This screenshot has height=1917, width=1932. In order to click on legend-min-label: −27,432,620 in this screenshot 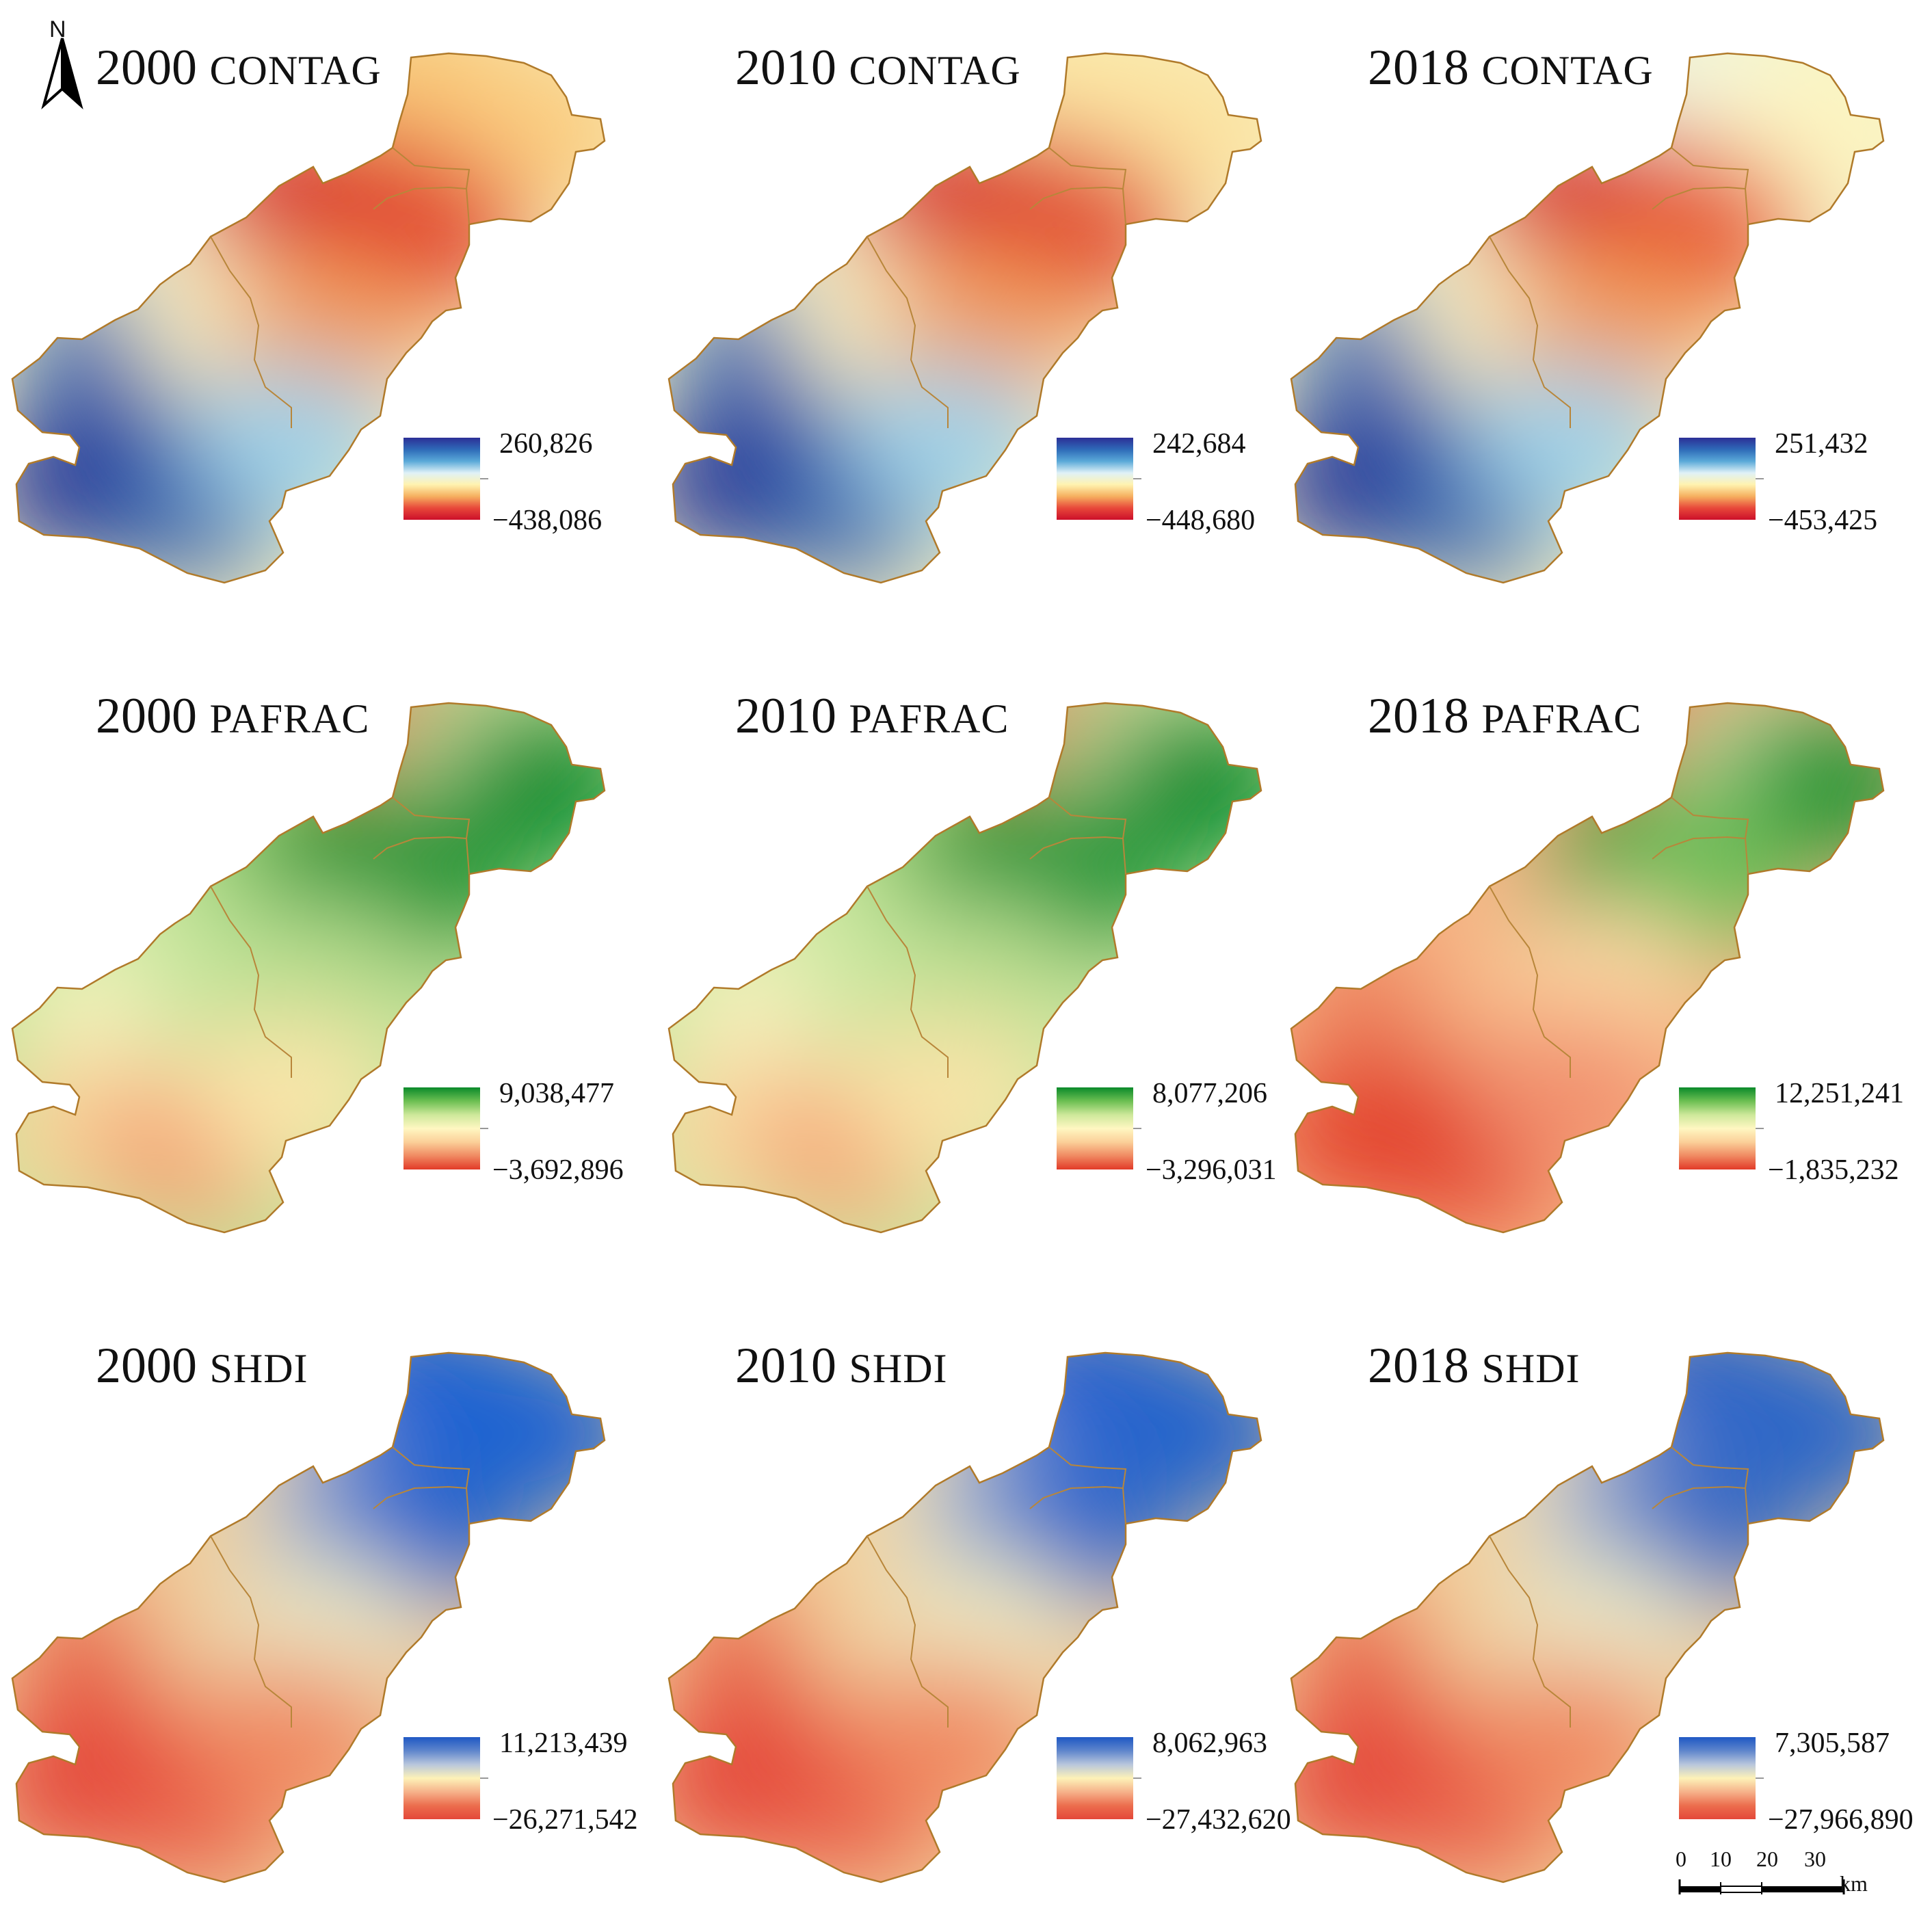, I will do `click(1219, 1820)`.